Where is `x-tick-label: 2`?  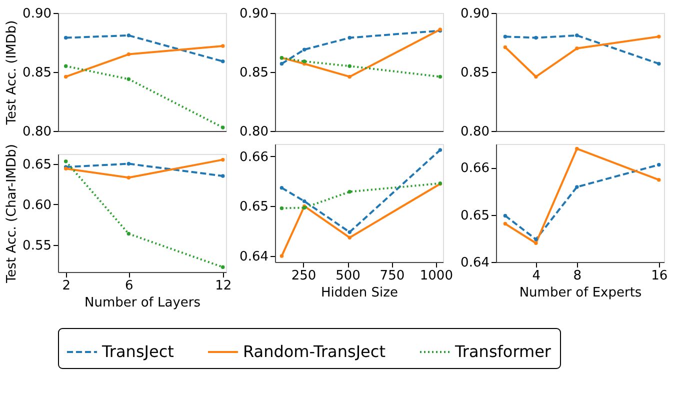
x-tick-label: 2 is located at coordinates (66, 286).